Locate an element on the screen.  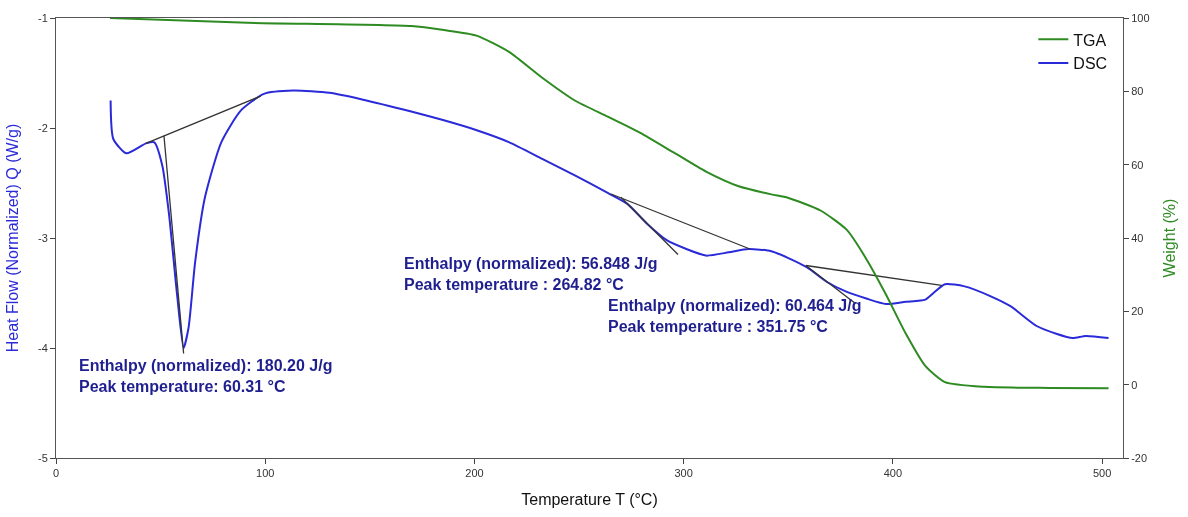
y2-tick-label: -20 is located at coordinates (1139, 457).